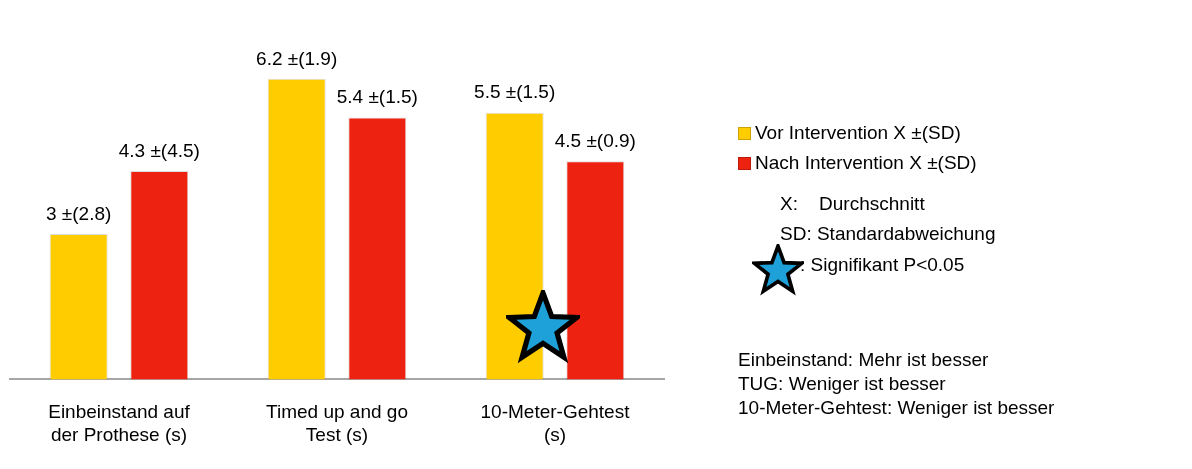  Describe the element at coordinates (337, 423) in the screenshot. I see `x-tick-label: Timed up and go Test (s)` at that location.